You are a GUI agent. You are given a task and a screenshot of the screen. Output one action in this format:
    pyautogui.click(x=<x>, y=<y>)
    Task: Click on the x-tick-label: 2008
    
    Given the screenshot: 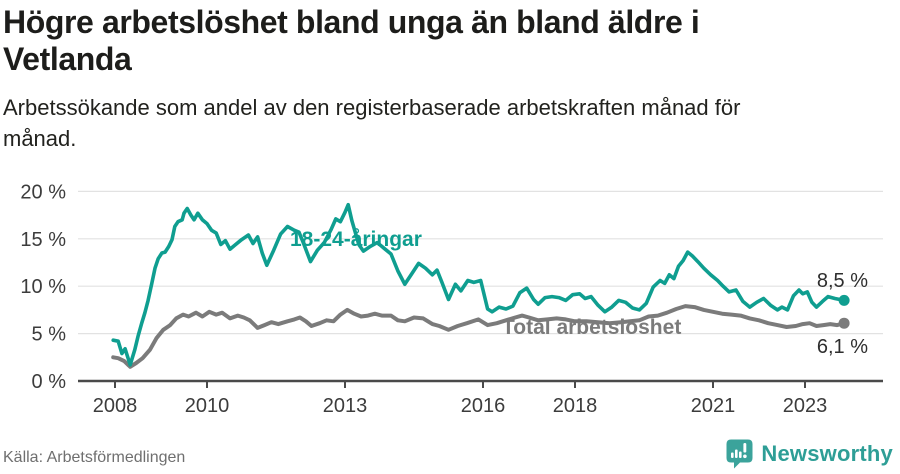 What is the action you would take?
    pyautogui.click(x=115, y=406)
    